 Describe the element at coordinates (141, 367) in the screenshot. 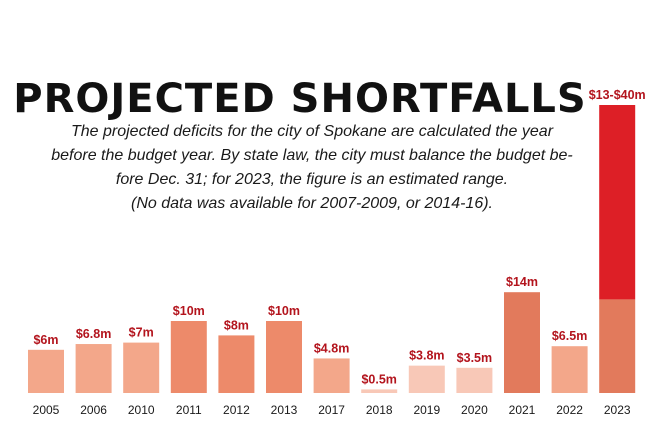

I see `bar-2010` at that location.